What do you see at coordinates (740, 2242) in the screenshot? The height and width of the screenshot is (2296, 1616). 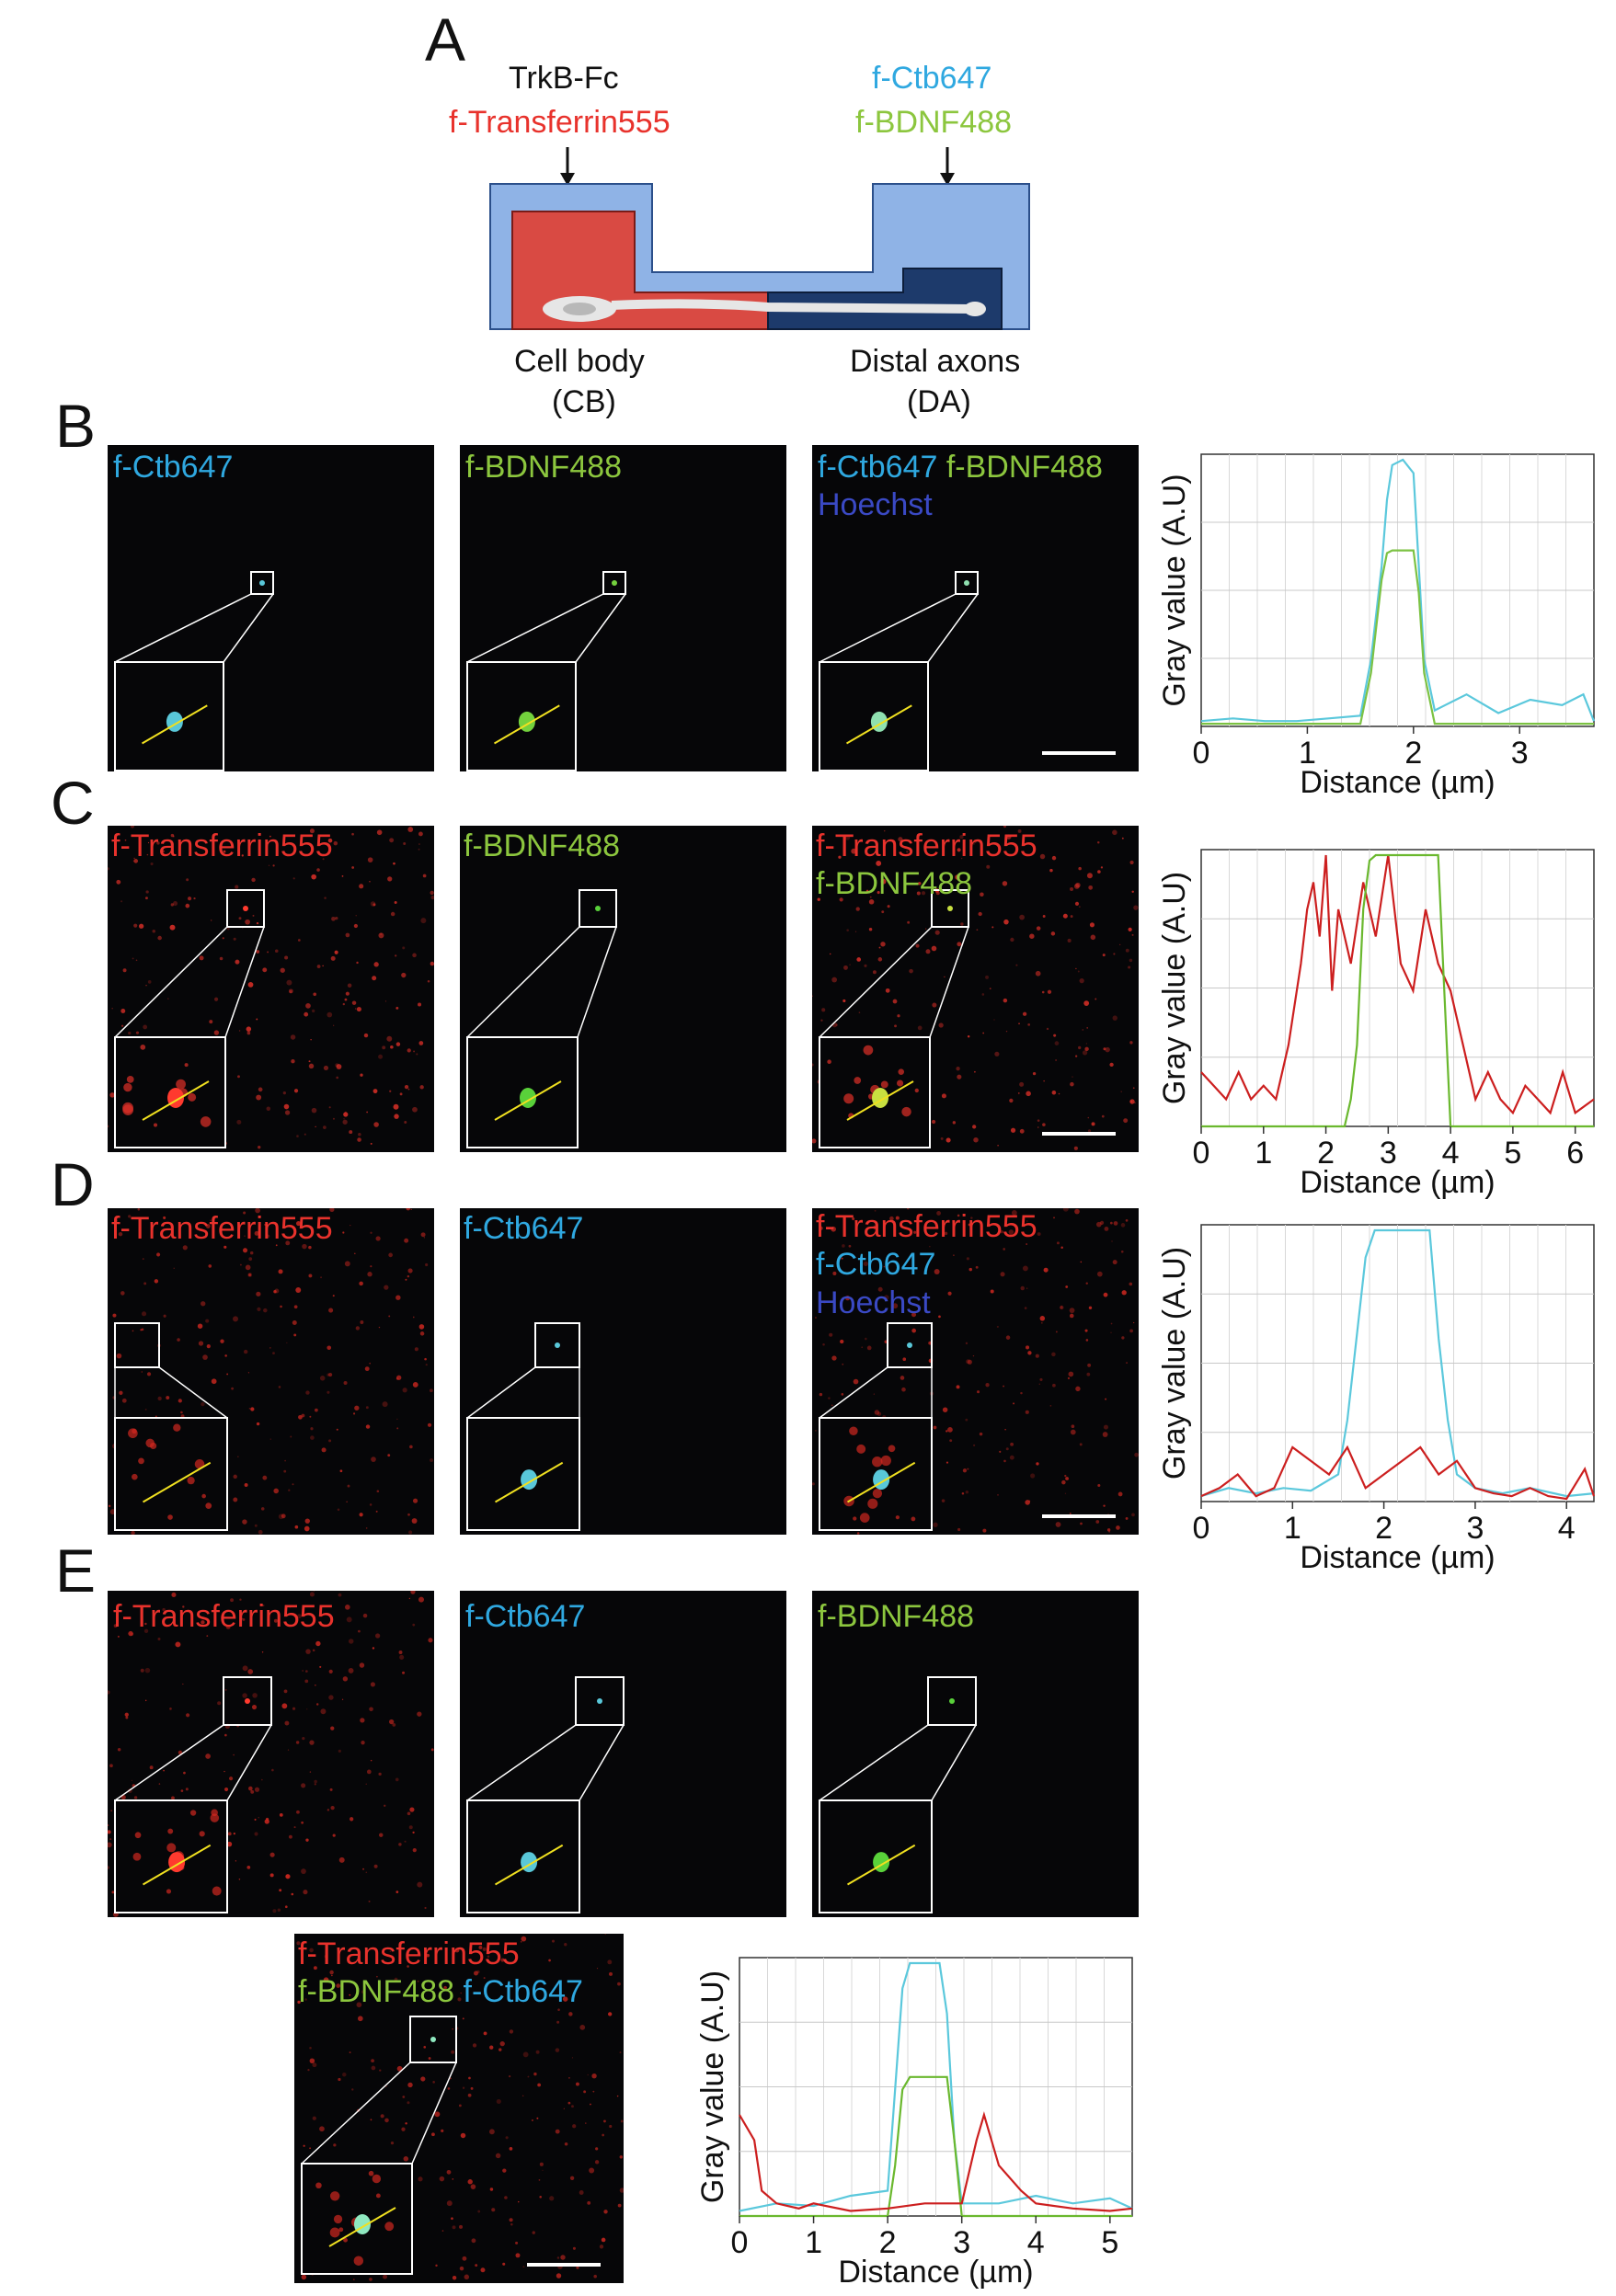 I see `x-tick-label: 0` at bounding box center [740, 2242].